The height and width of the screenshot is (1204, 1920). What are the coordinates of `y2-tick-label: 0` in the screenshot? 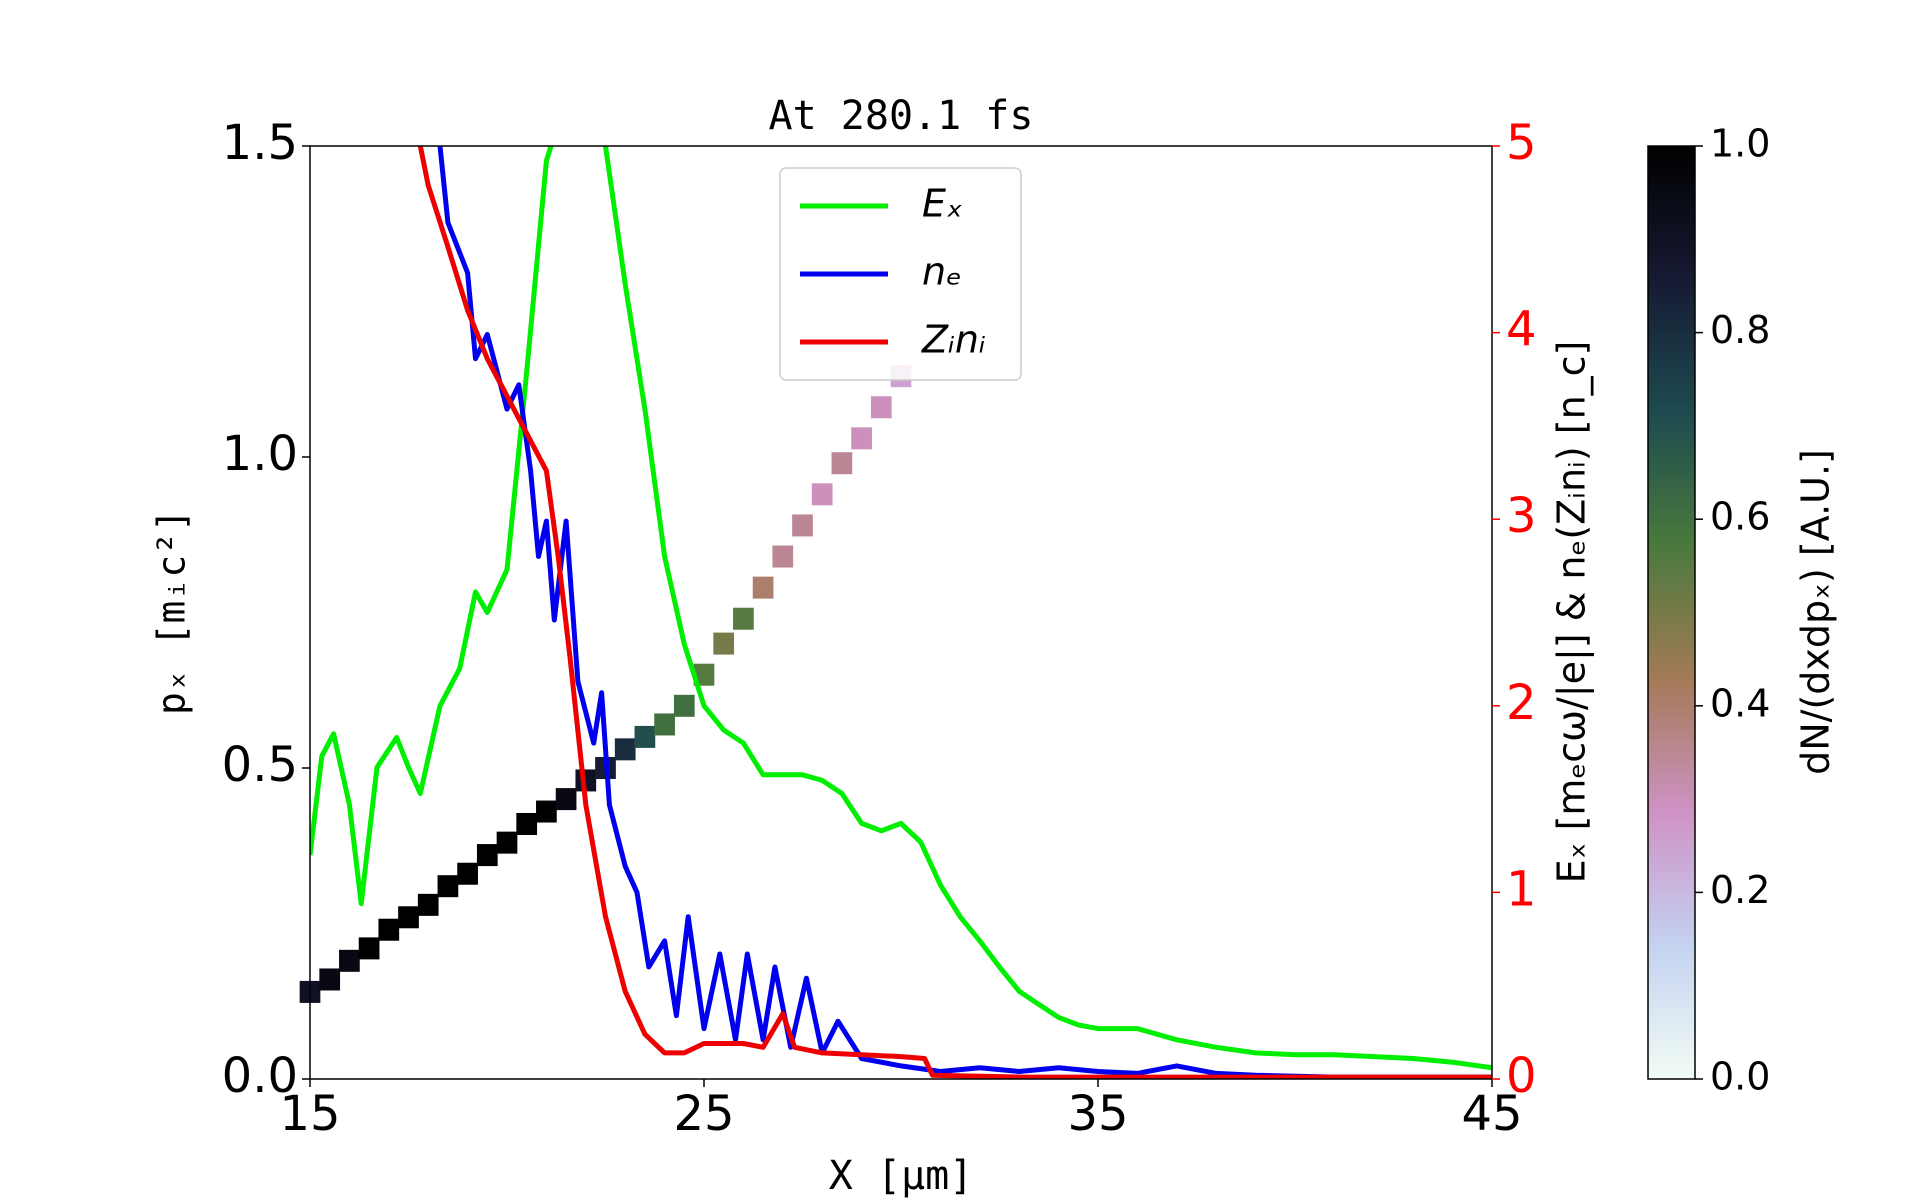 It's located at (1521, 1076).